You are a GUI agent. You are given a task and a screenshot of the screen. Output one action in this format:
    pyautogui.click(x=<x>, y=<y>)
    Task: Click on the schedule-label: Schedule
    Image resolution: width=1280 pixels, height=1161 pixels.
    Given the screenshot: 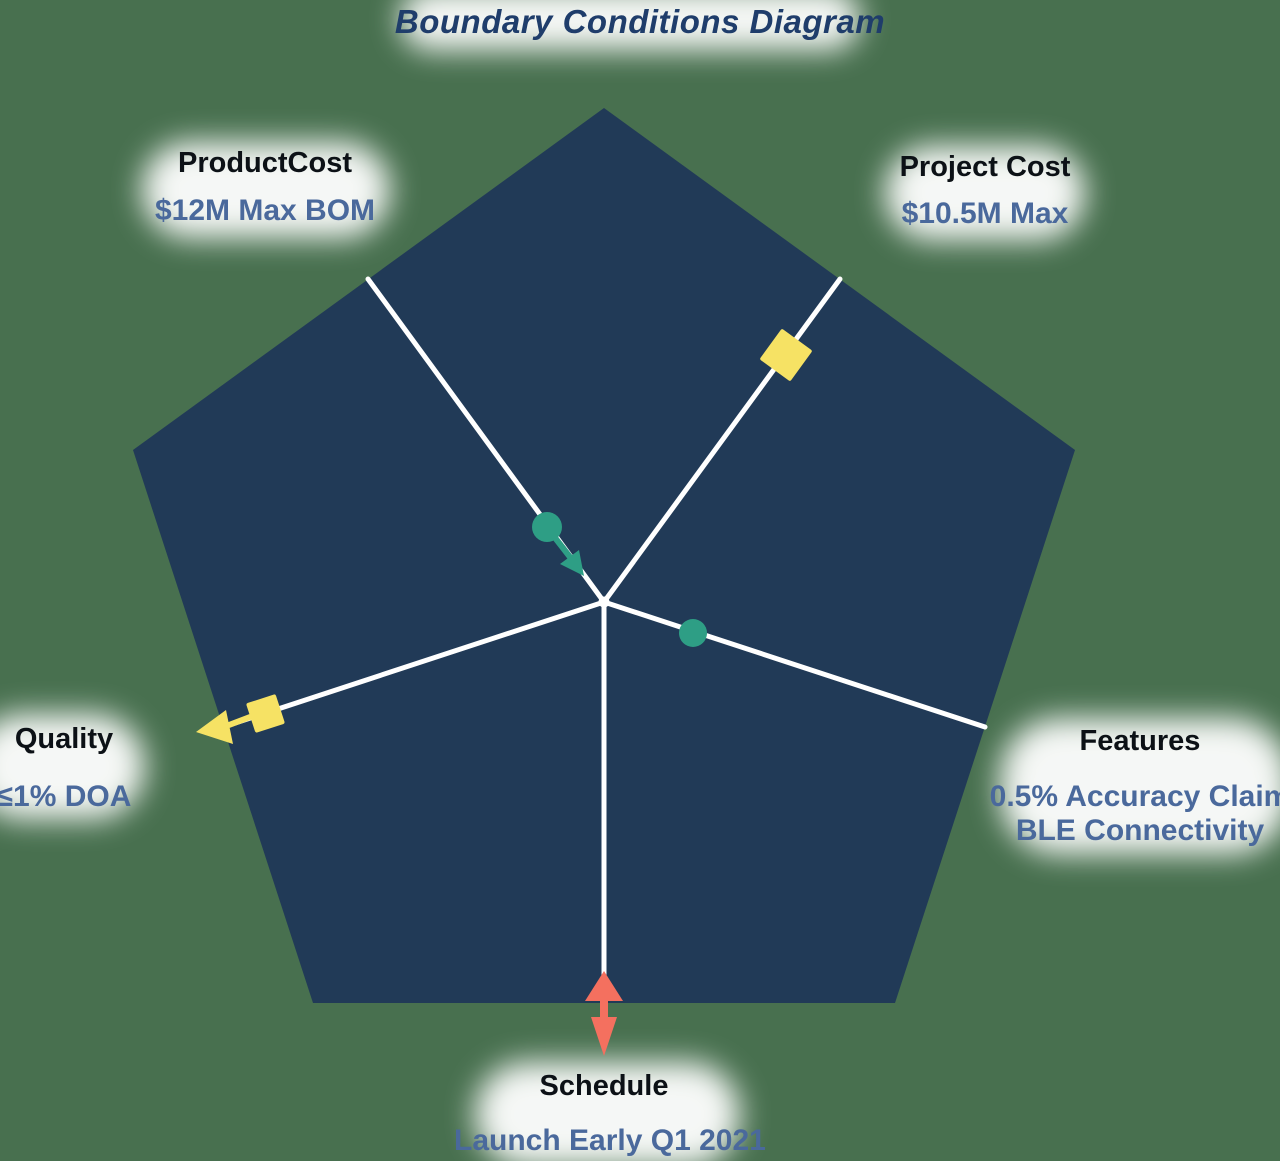 What is the action you would take?
    pyautogui.click(x=604, y=1086)
    